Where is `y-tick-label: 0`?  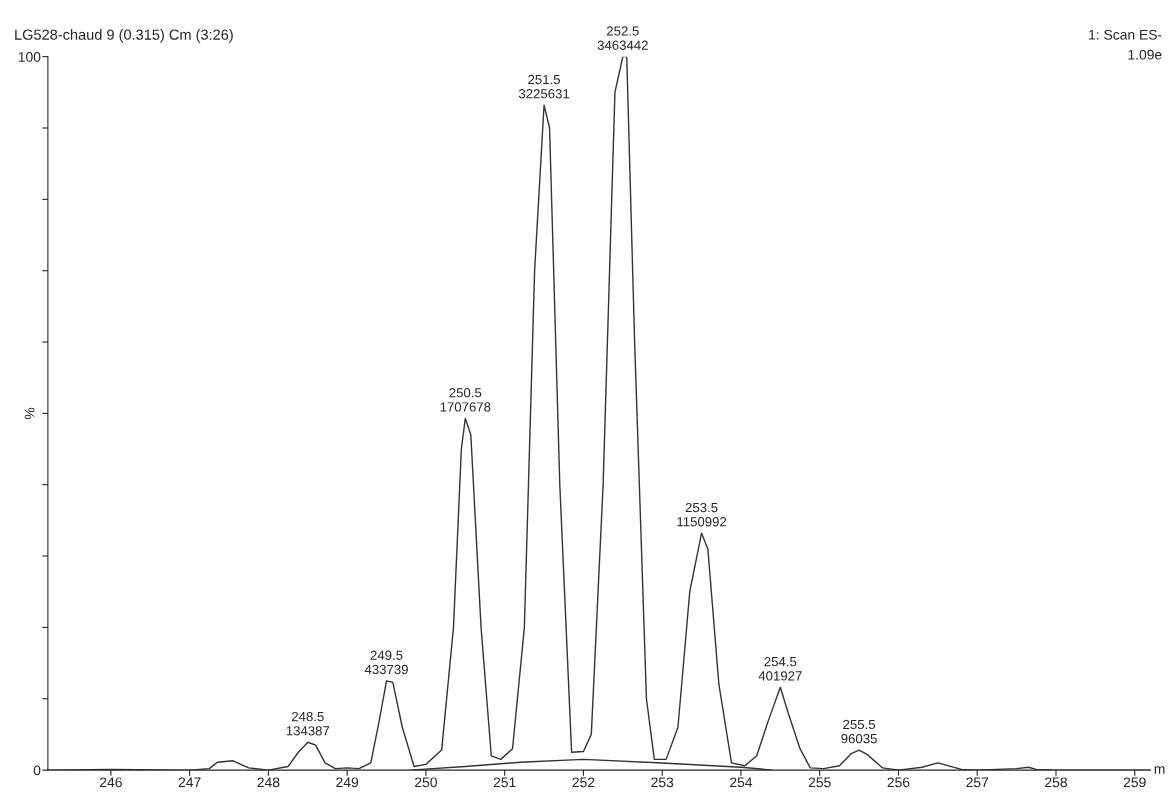 y-tick-label: 0 is located at coordinates (37, 770).